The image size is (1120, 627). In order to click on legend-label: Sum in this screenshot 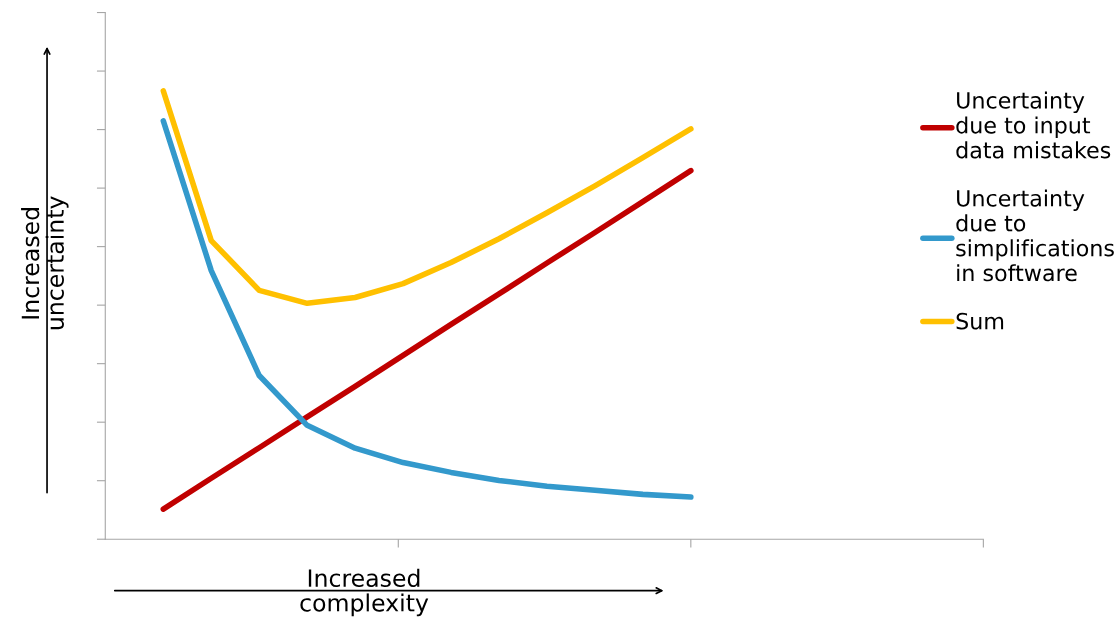, I will do `click(980, 321)`.